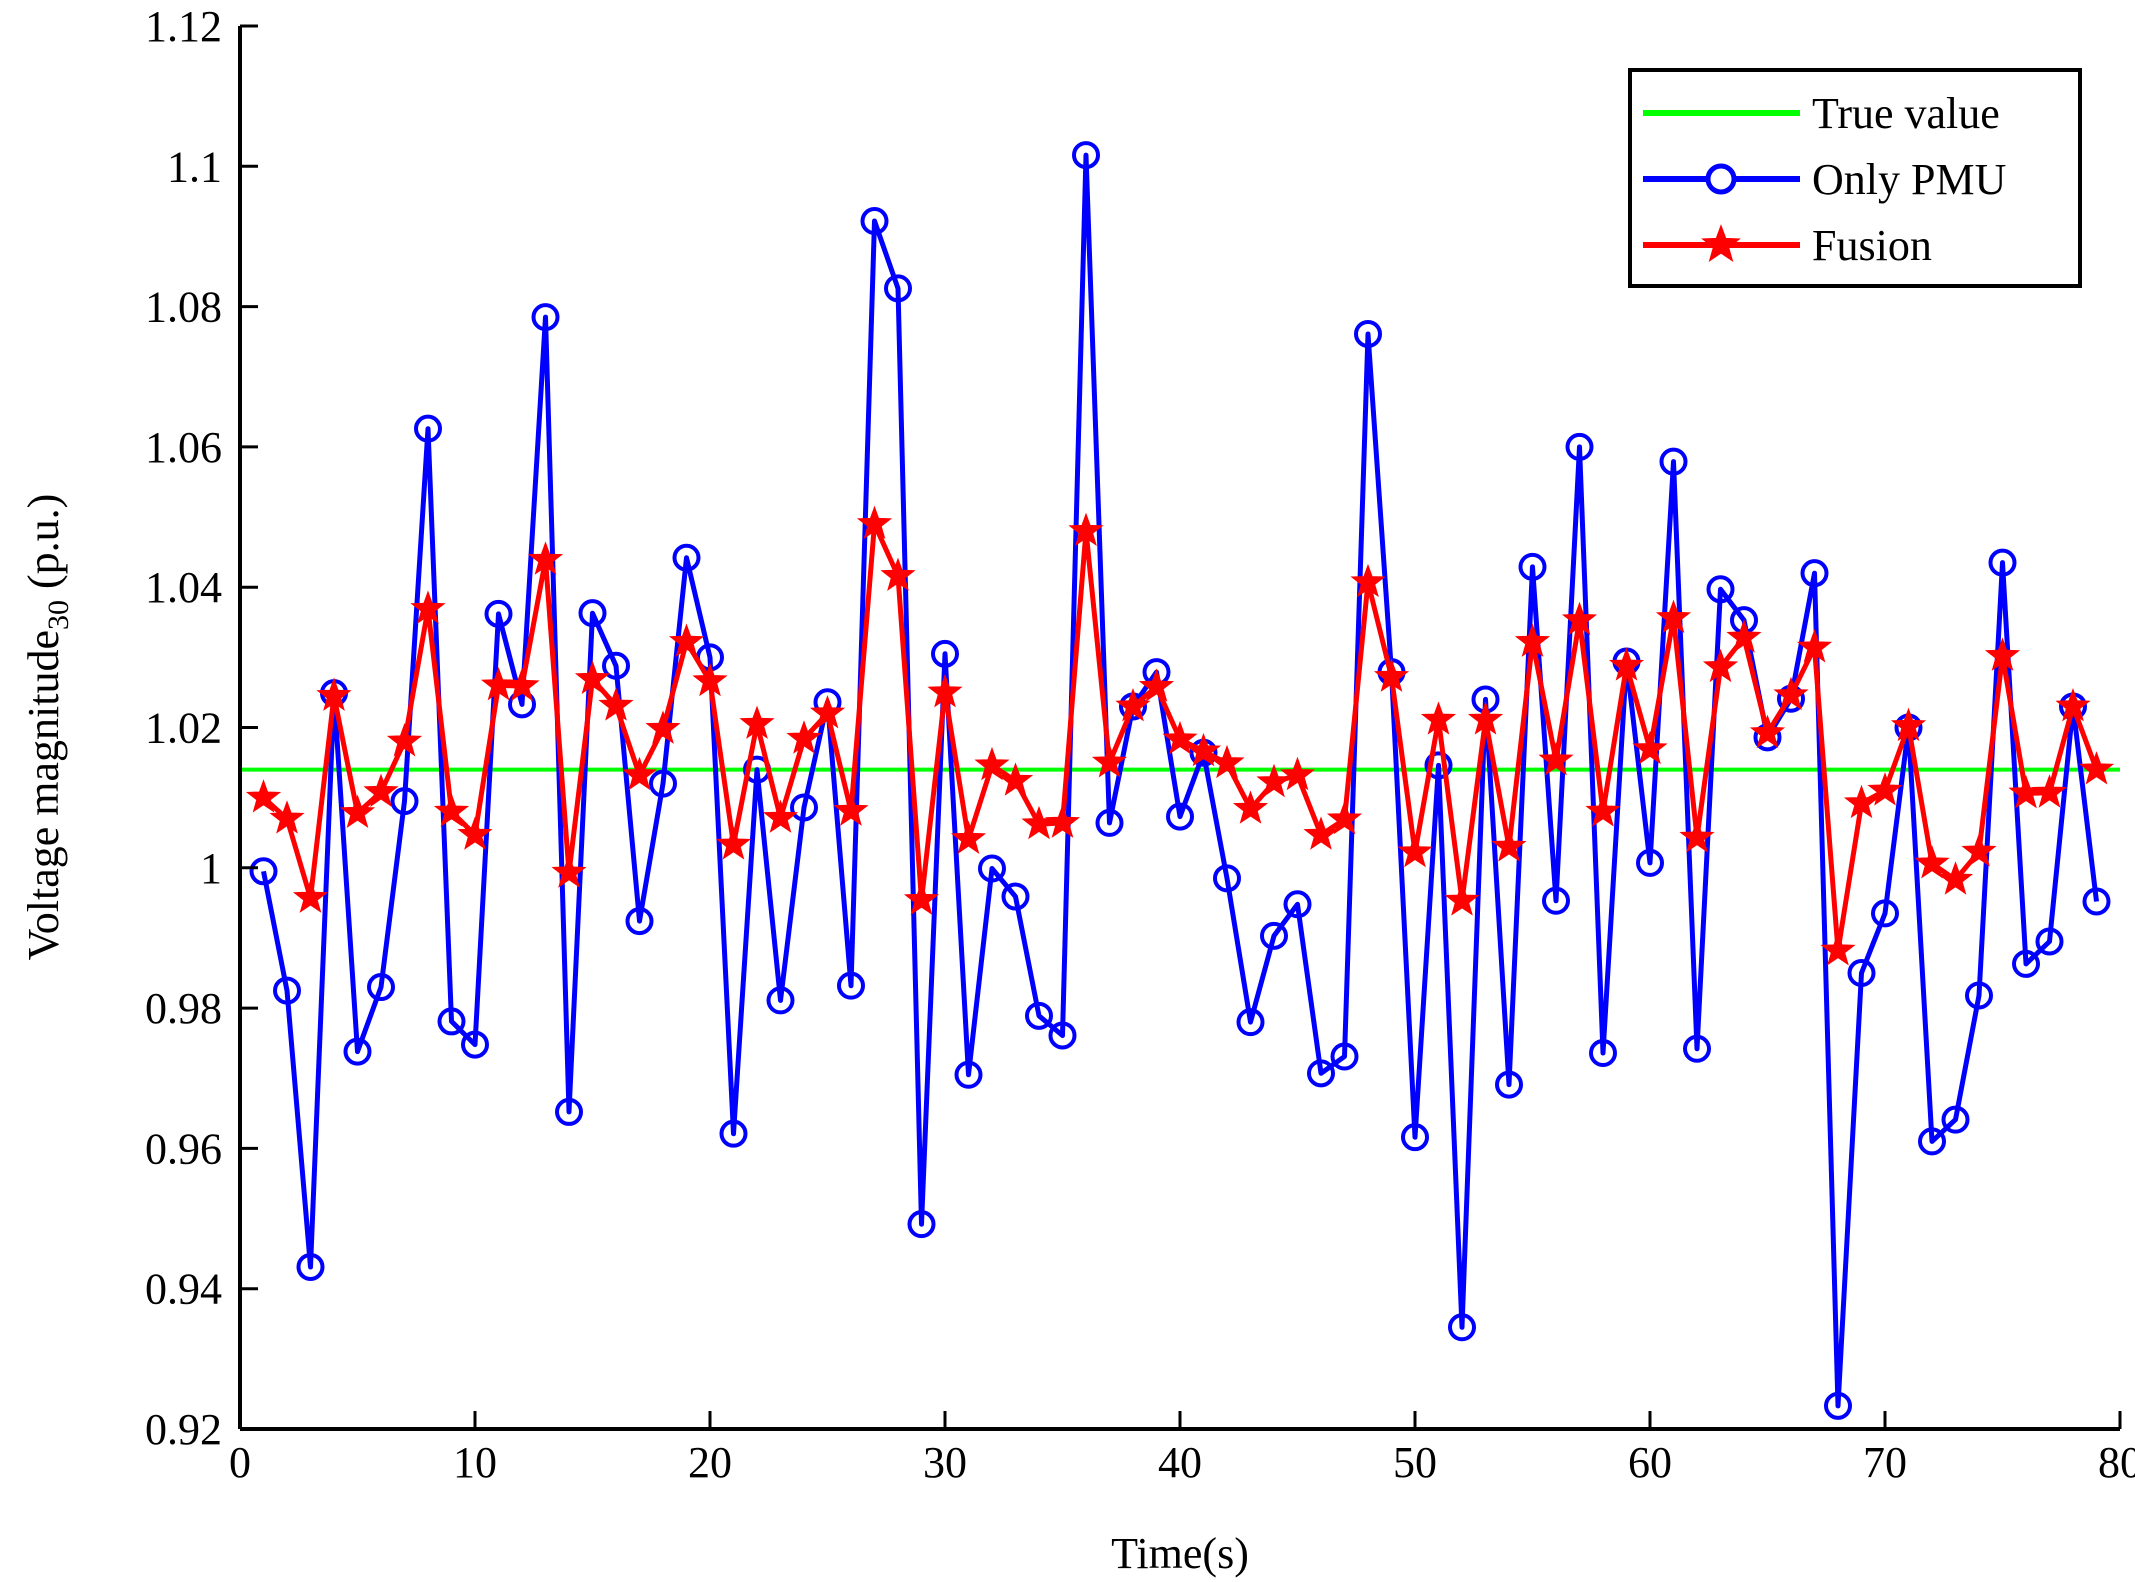 Image resolution: width=2135 pixels, height=1582 pixels. What do you see at coordinates (183, 1148) in the screenshot?
I see `y-tick-label: 0.96` at bounding box center [183, 1148].